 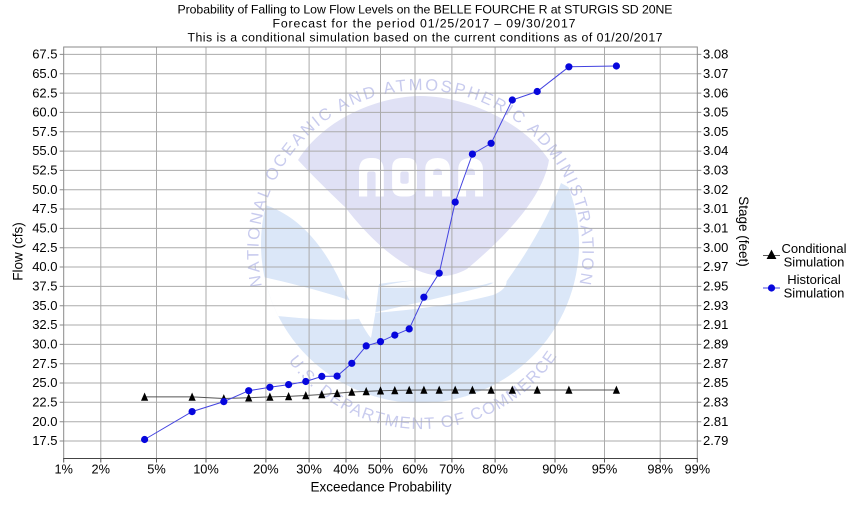 I want to click on svg-text: 70%, so click(x=452, y=468).